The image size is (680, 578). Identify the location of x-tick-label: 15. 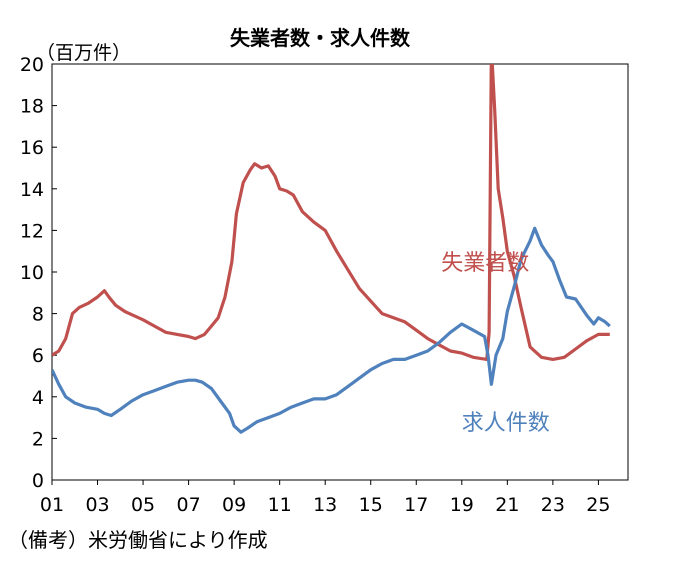
(371, 505).